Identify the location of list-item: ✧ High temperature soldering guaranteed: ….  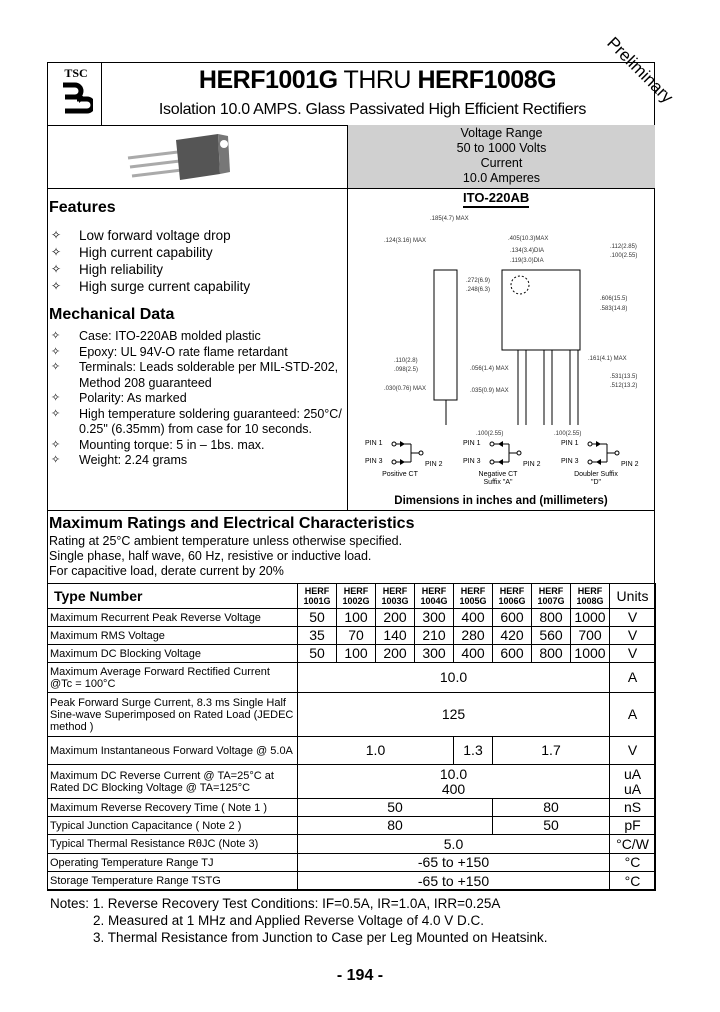
(196, 422).